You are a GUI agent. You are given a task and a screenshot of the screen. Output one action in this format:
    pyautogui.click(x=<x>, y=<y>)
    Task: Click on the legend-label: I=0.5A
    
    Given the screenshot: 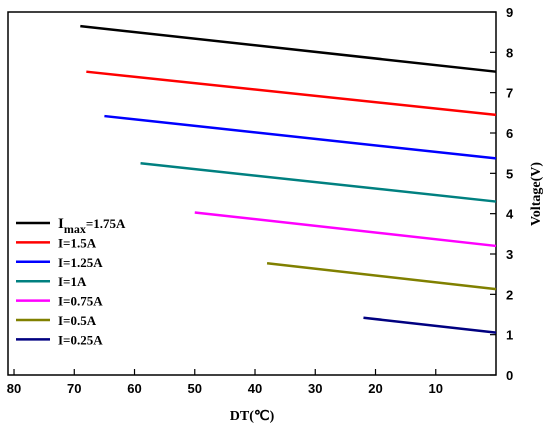 What is the action you would take?
    pyautogui.click(x=77, y=320)
    